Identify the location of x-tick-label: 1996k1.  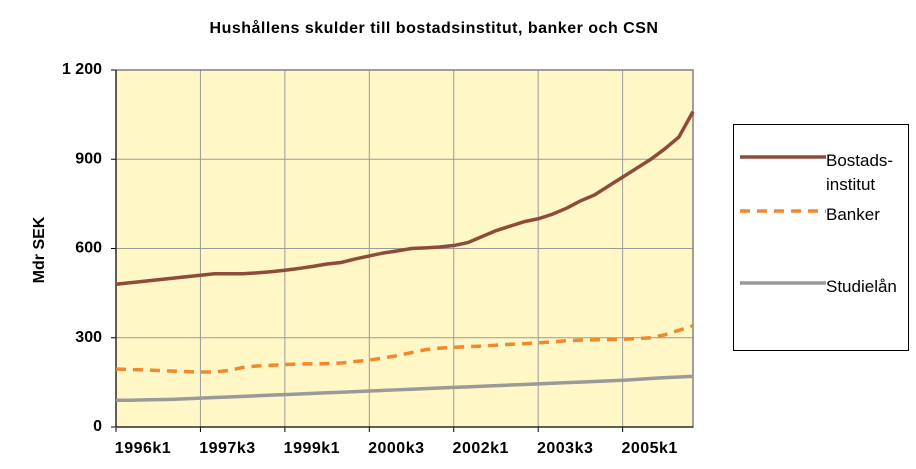
(143, 448).